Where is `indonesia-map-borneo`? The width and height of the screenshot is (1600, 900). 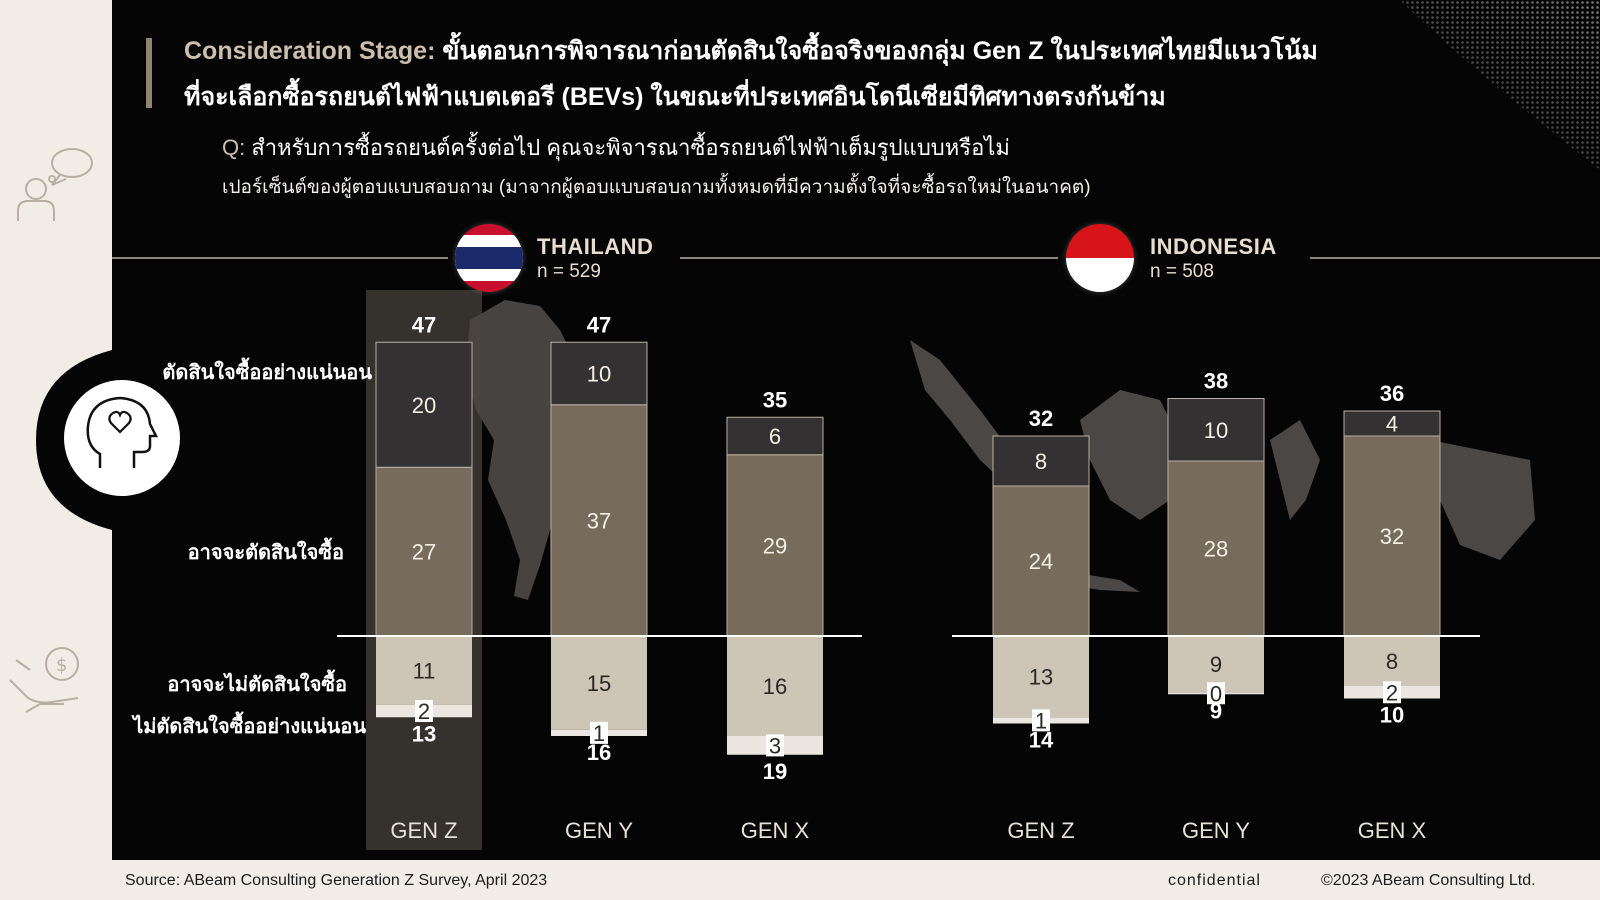 indonesia-map-borneo is located at coordinates (1130, 455).